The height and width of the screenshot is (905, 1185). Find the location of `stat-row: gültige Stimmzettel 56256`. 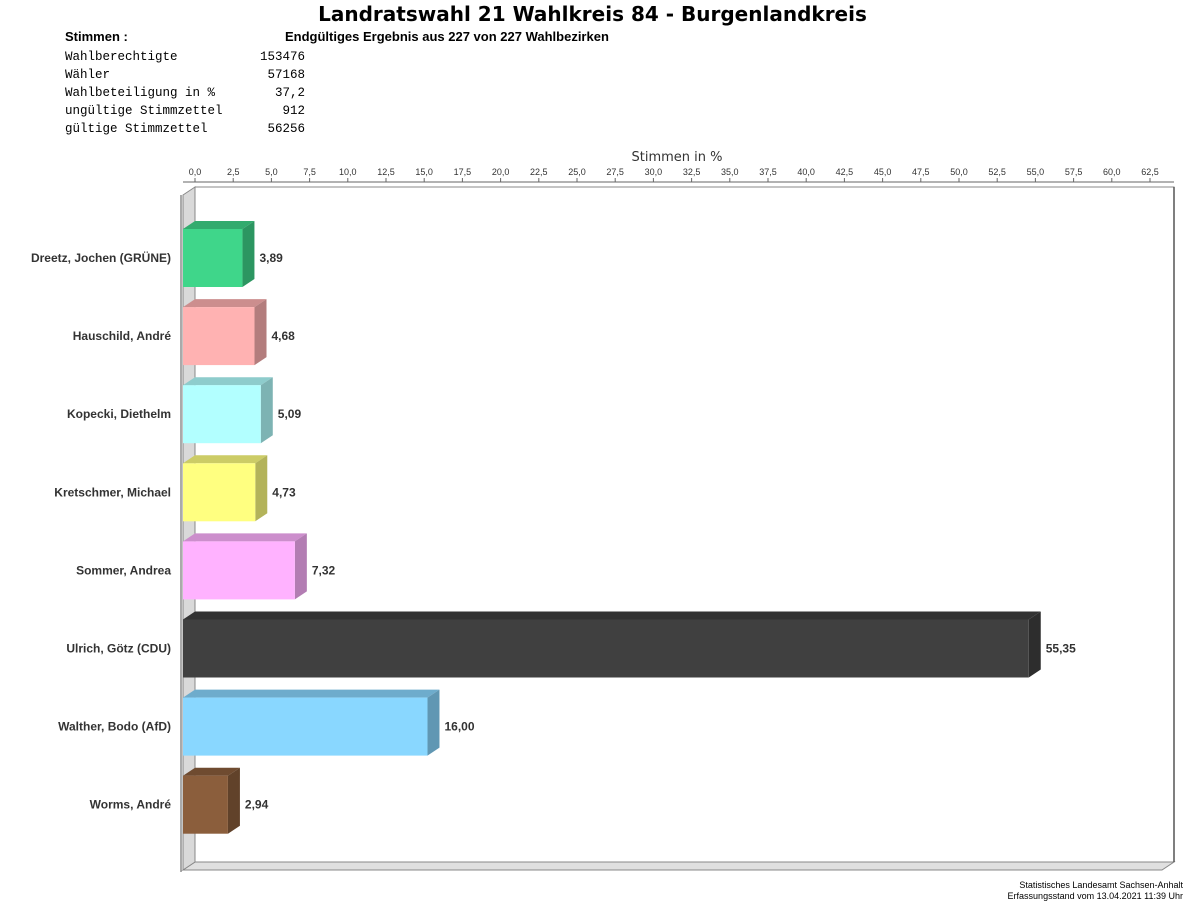

stat-row: gültige Stimmzettel 56256 is located at coordinates (185, 129).